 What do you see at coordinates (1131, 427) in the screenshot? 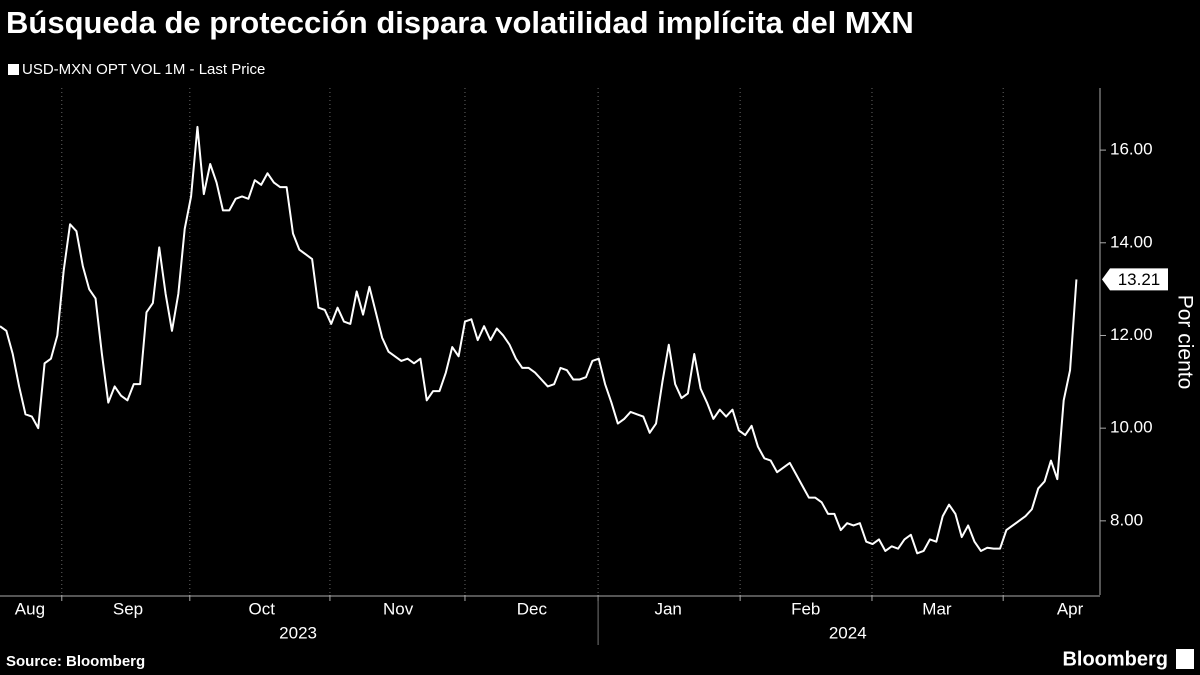
I see `y-tick-label: 10.00` at bounding box center [1131, 427].